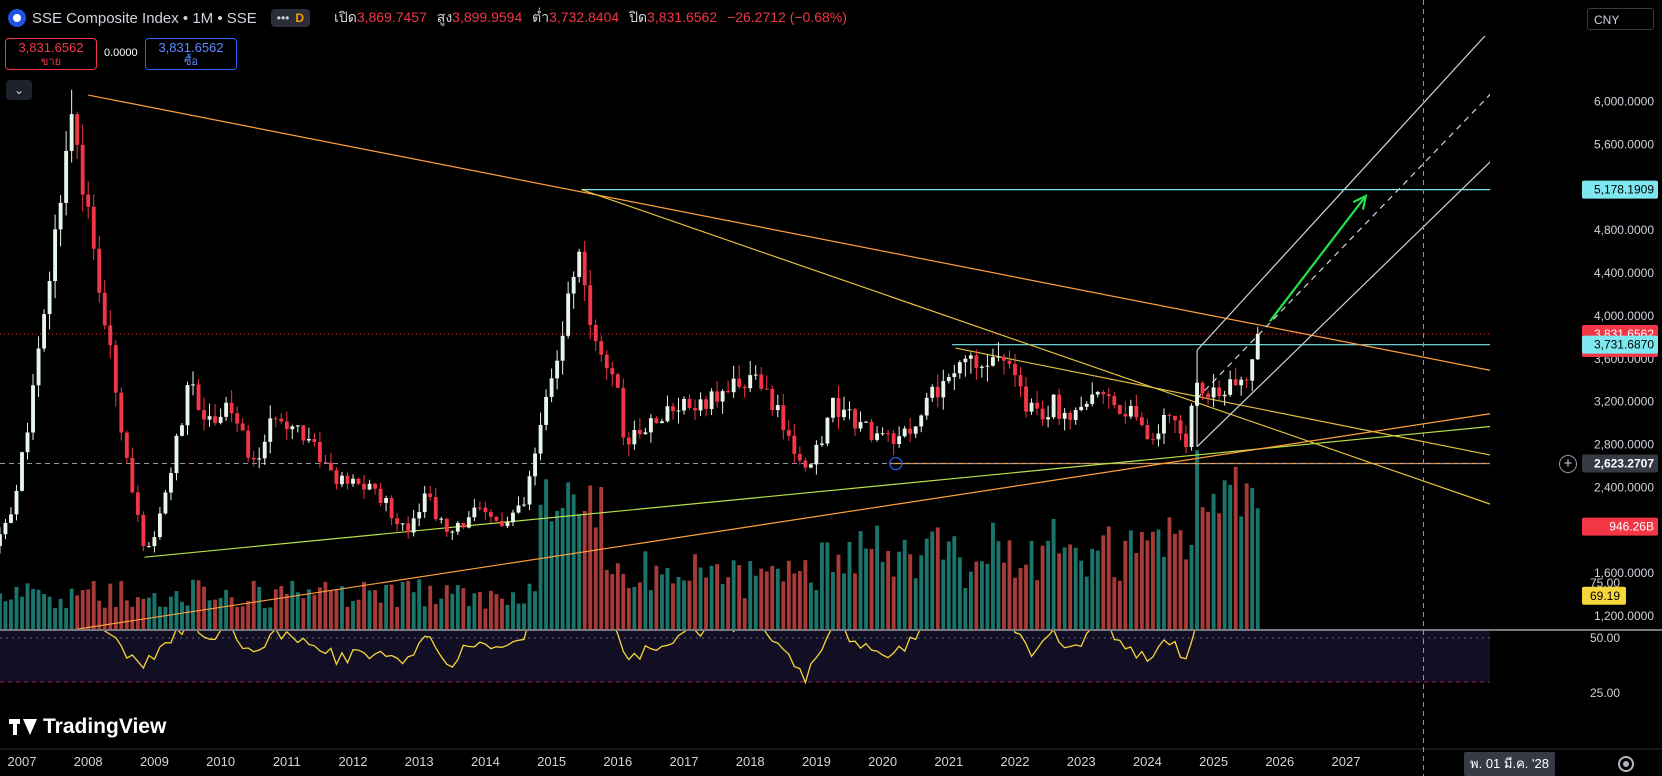 Image resolution: width=1662 pixels, height=776 pixels. Describe the element at coordinates (19, 90) in the screenshot. I see `chevron-down-icon: ⌄` at that location.